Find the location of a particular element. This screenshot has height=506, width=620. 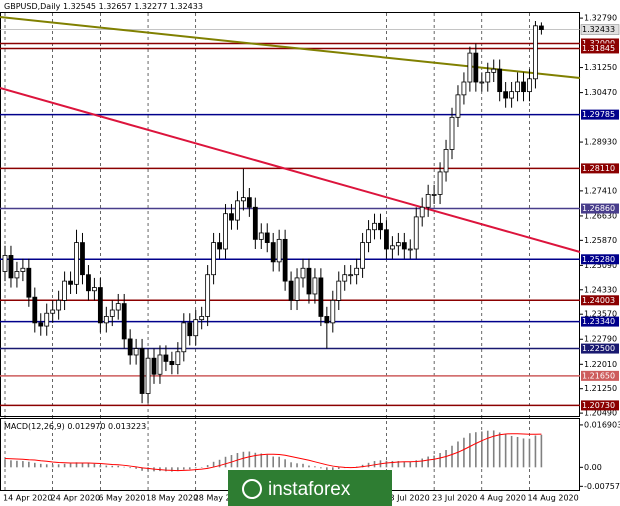

watermark-icon is located at coordinates (252, 489).